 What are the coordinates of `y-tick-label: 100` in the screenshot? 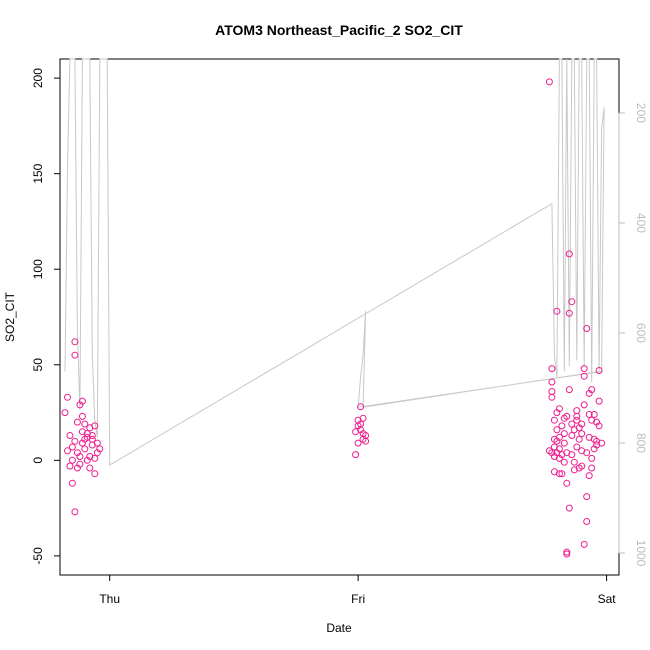 It's located at (38, 269).